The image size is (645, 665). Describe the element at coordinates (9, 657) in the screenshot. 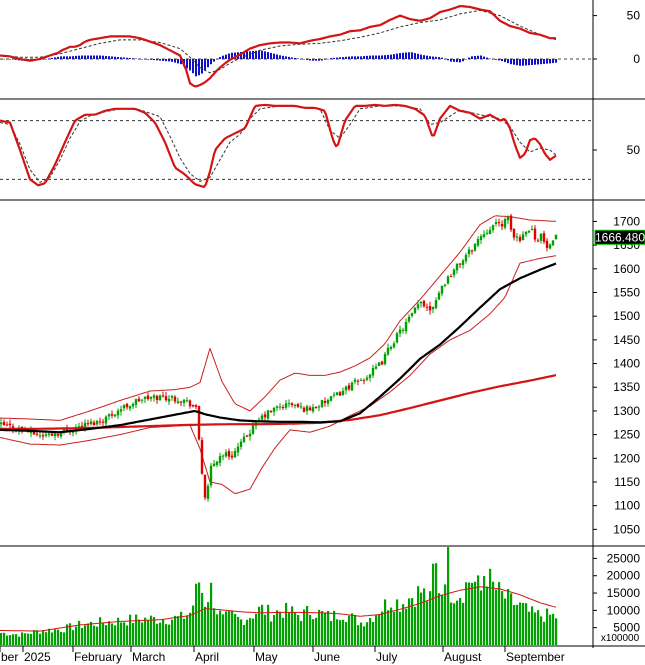

I see `x-tick-label: ber` at that location.